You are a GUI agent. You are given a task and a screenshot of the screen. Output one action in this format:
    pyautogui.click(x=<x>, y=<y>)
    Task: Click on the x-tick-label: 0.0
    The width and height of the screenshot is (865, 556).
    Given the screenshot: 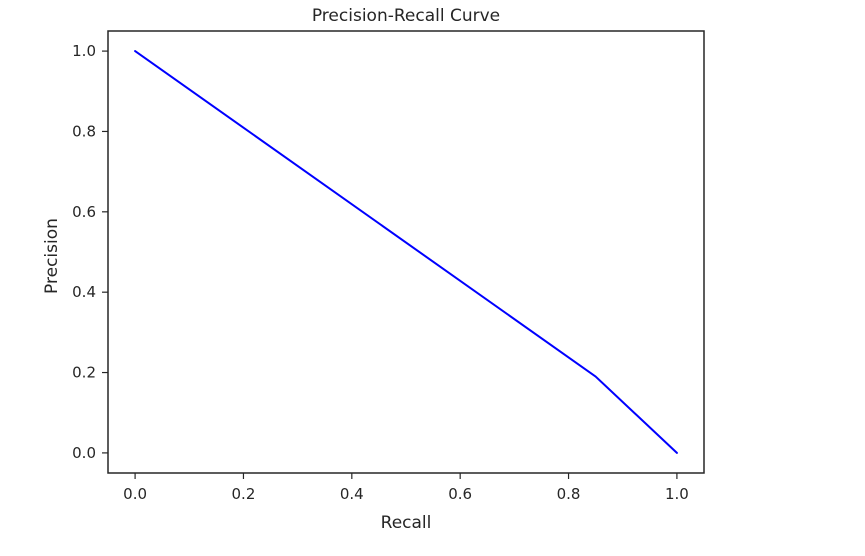 What is the action you would take?
    pyautogui.click(x=135, y=494)
    